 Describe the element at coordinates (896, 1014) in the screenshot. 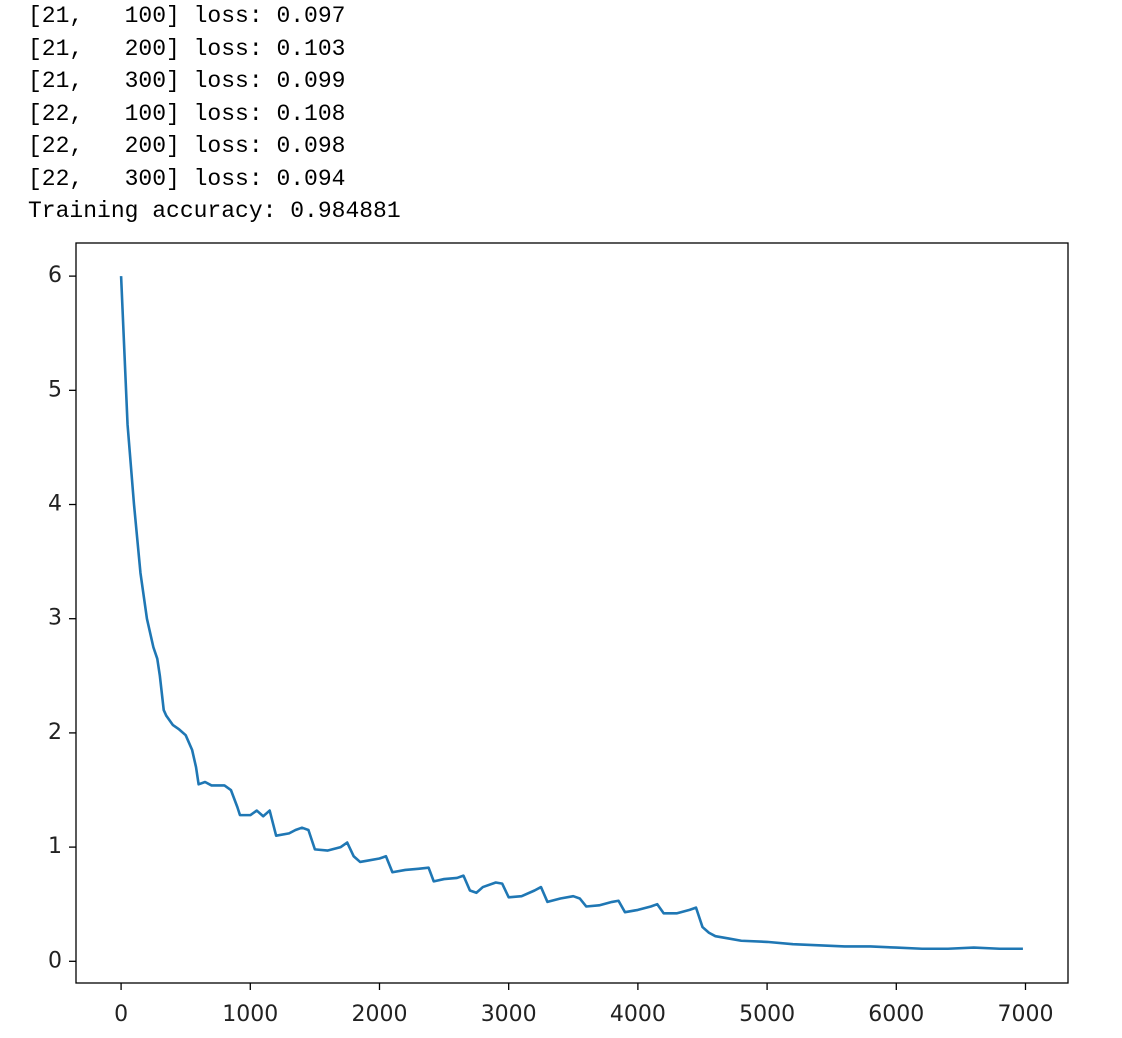

I see `x-tick-label: 6000` at that location.